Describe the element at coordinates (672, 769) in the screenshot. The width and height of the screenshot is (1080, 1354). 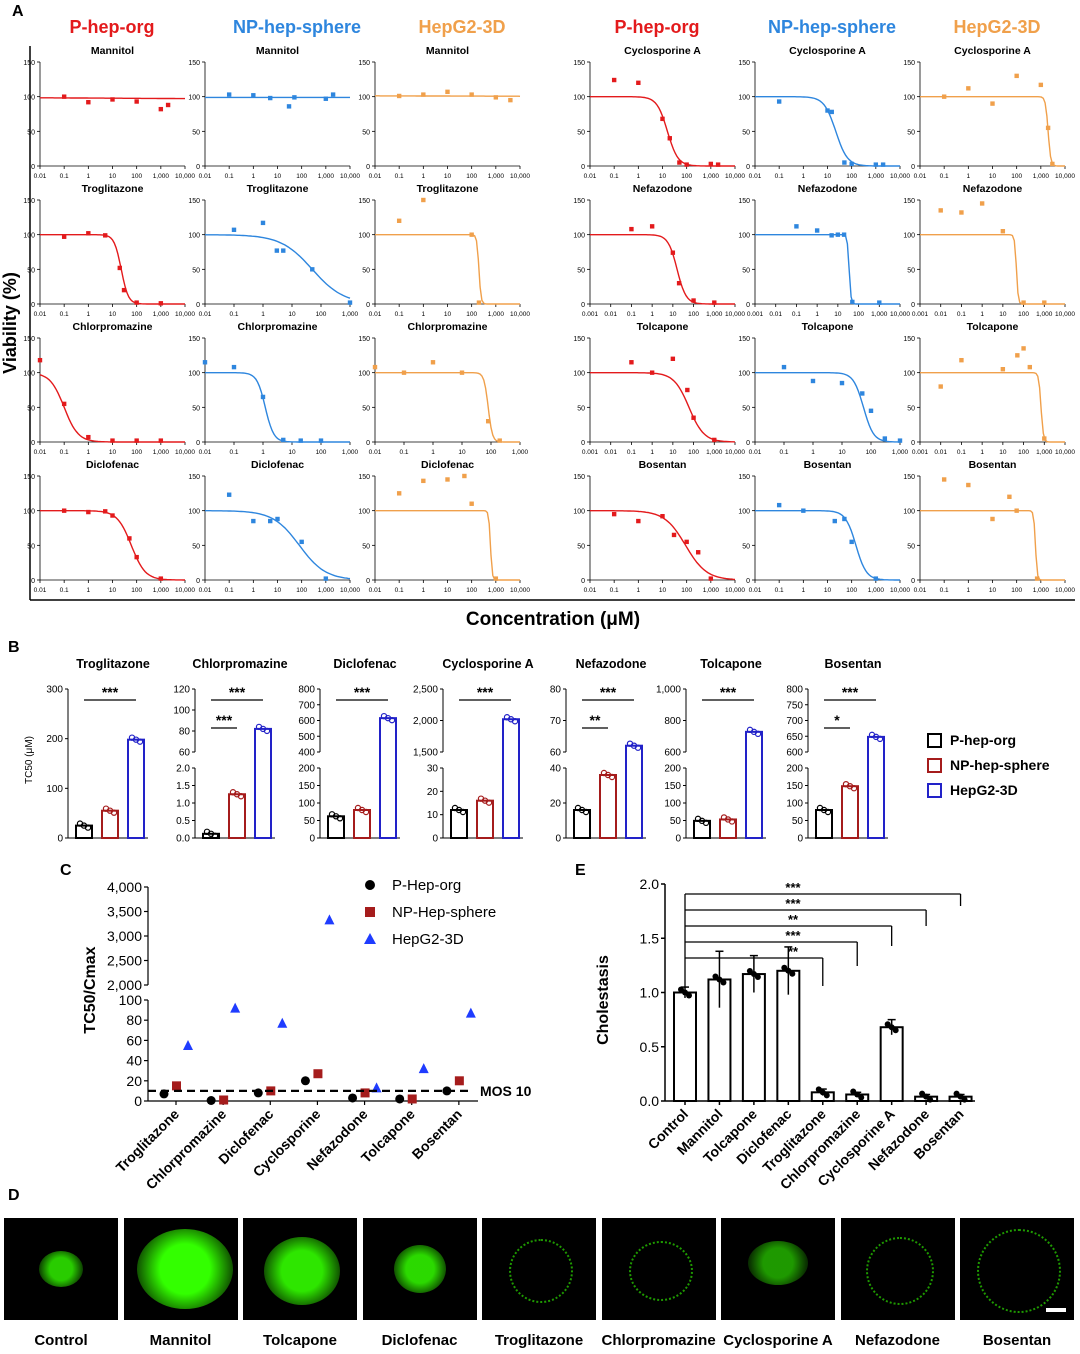
I see `y-tick-label: 200` at that location.